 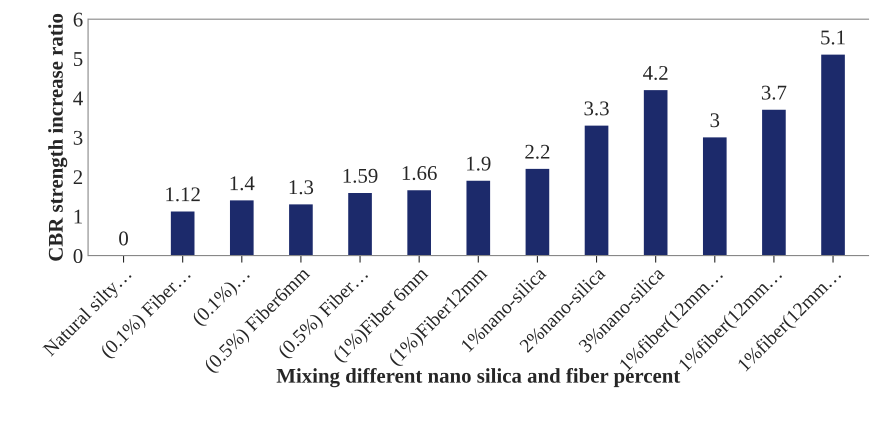 What do you see at coordinates (833, 37) in the screenshot?
I see `data-label: 5.1` at bounding box center [833, 37].